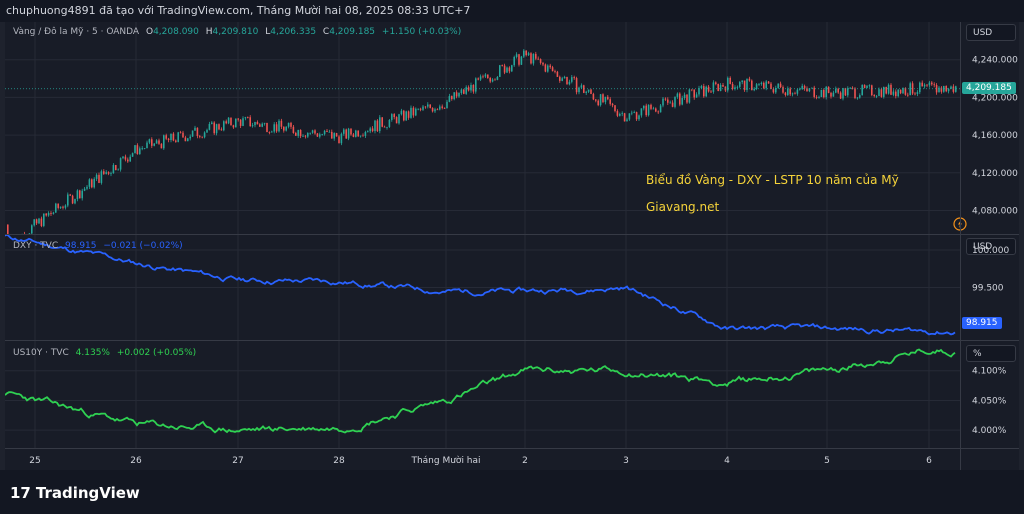 Image resolution: width=1024 pixels, height=514 pixels. What do you see at coordinates (991, 32) in the screenshot?
I see `gold-currency-button: USD` at bounding box center [991, 32].